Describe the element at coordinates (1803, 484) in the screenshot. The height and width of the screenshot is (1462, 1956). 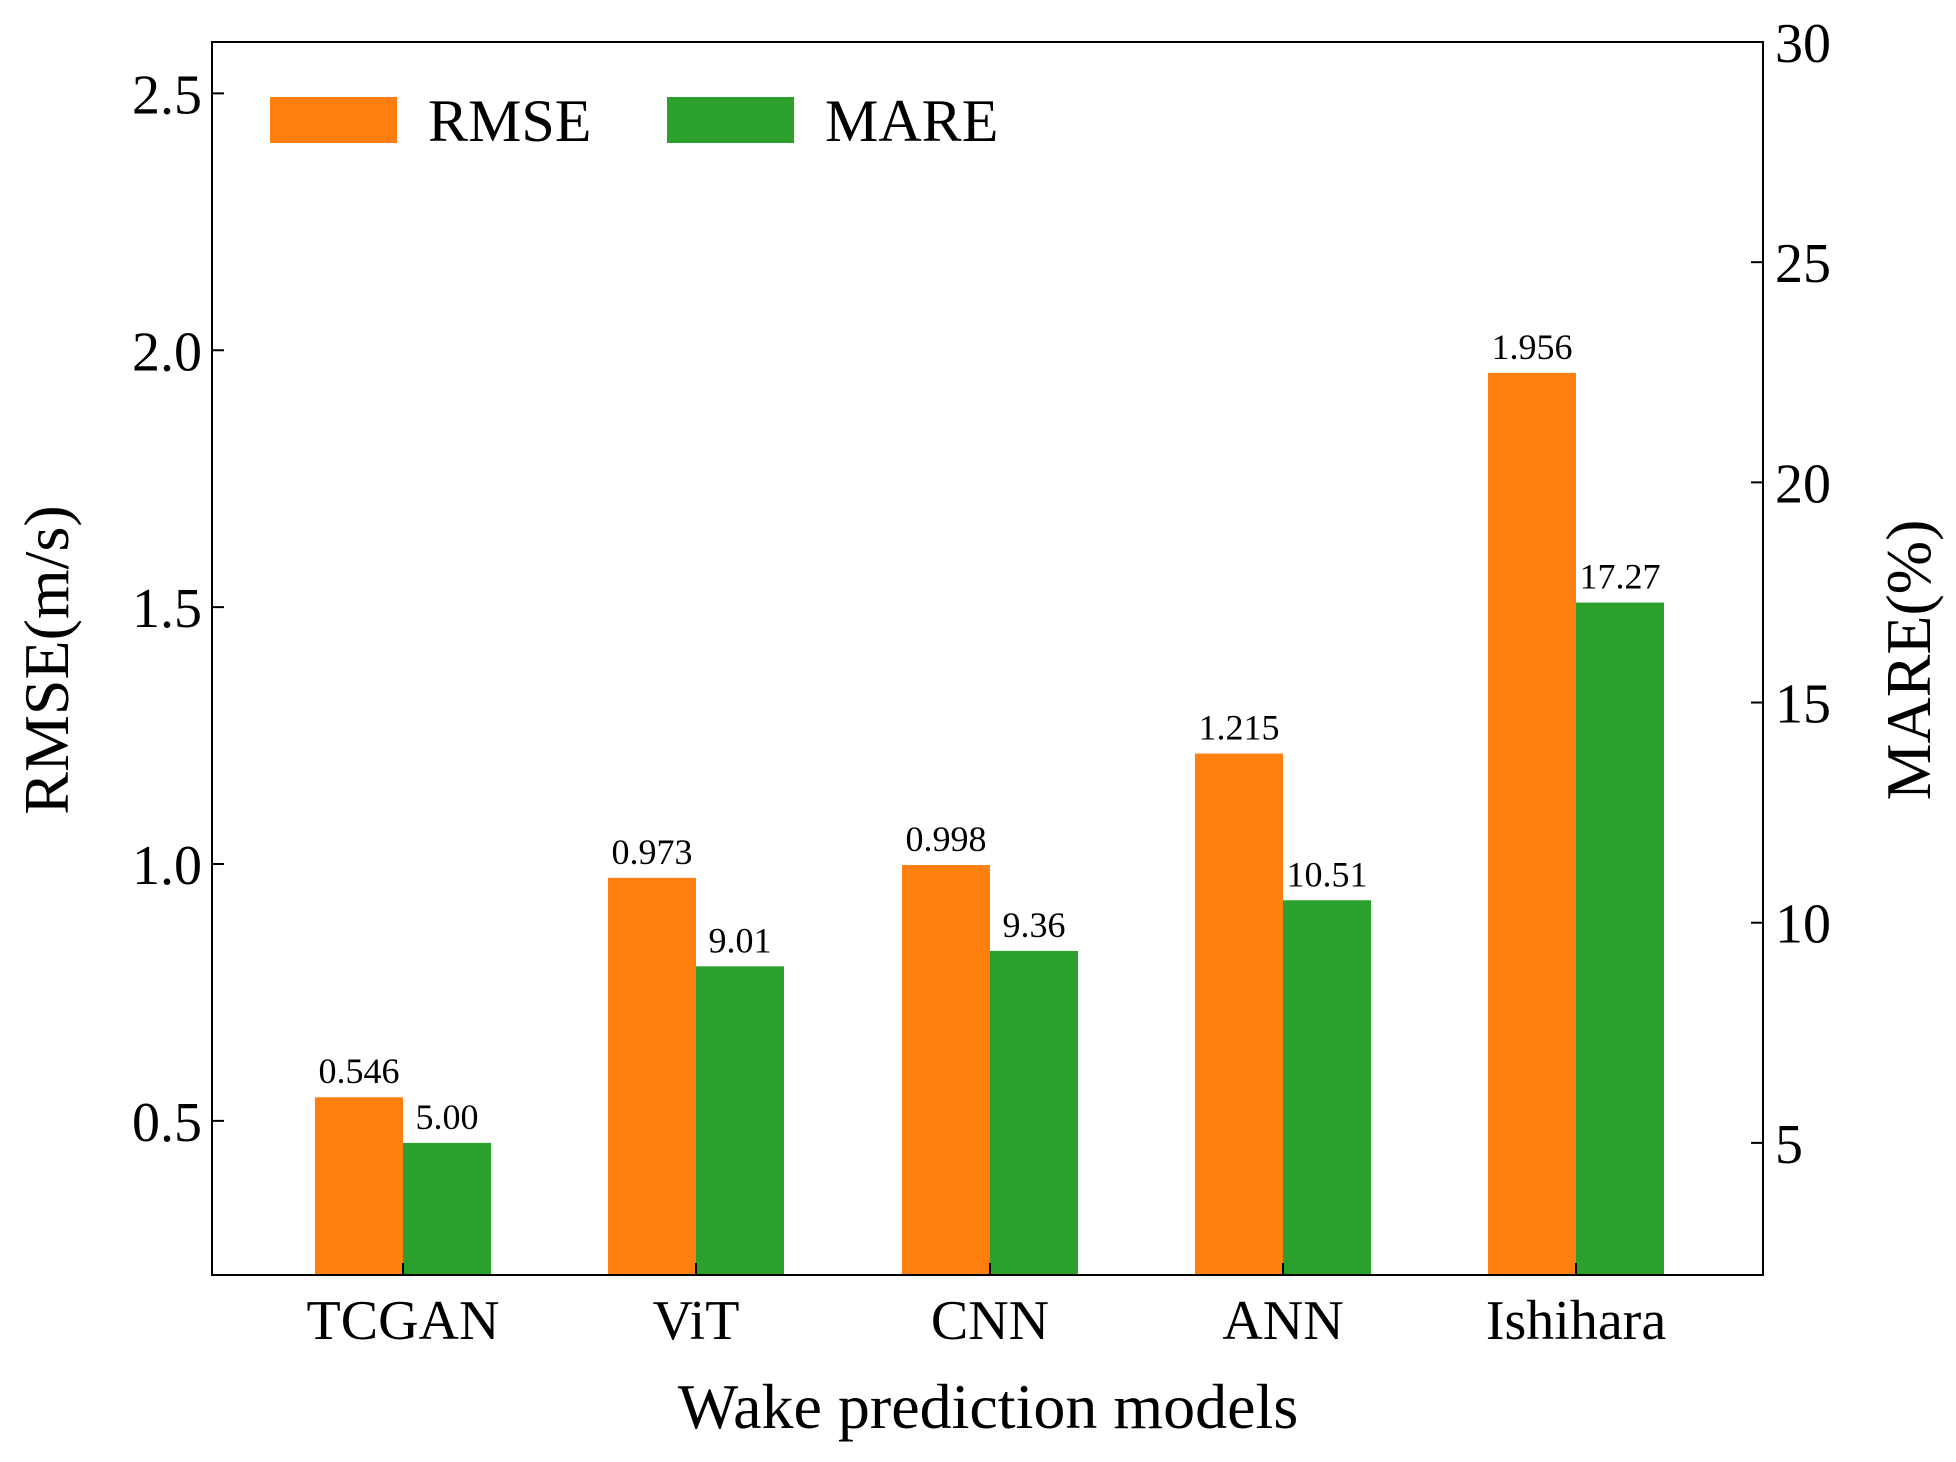
I see `y-tick-label-right: 20` at that location.